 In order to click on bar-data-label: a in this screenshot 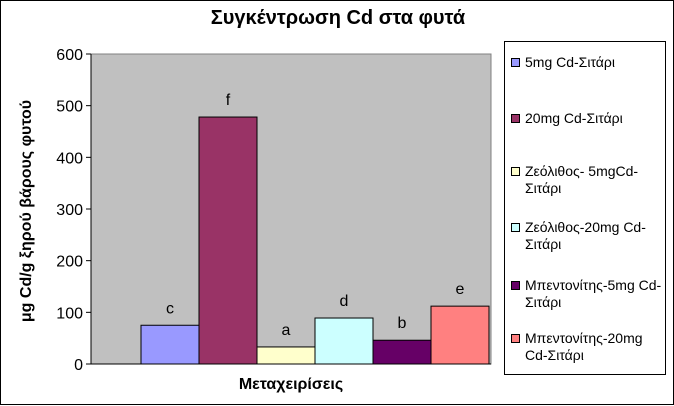, I will do `click(286, 330)`.